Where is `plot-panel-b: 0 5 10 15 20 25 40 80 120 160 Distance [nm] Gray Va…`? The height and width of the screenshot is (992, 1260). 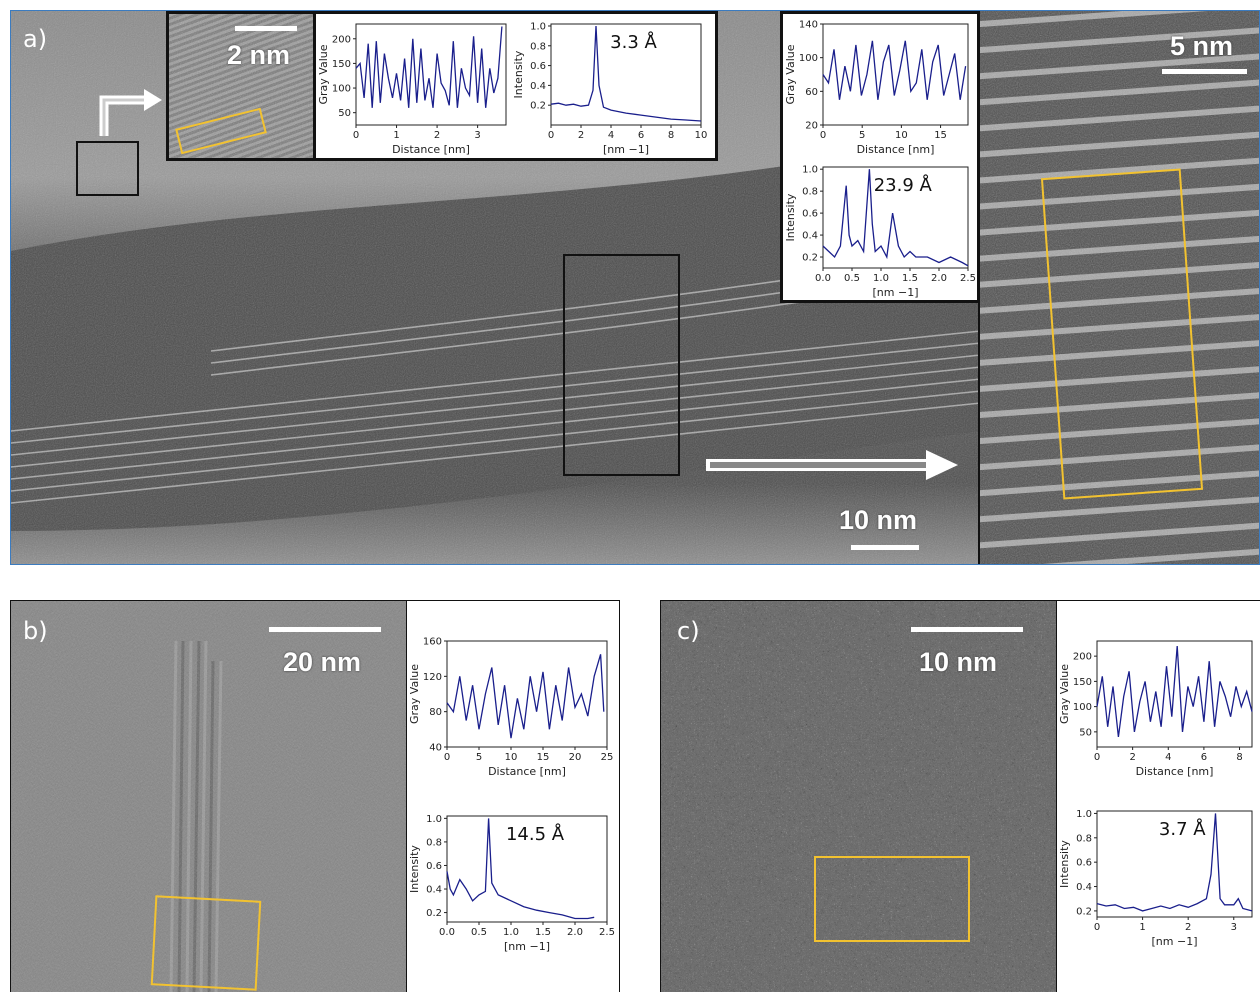
plot-panel-b: 0 5 10 15 20 25 40 80 120 160 Distance [nm] Gray Va… is located at coordinates (512, 796).